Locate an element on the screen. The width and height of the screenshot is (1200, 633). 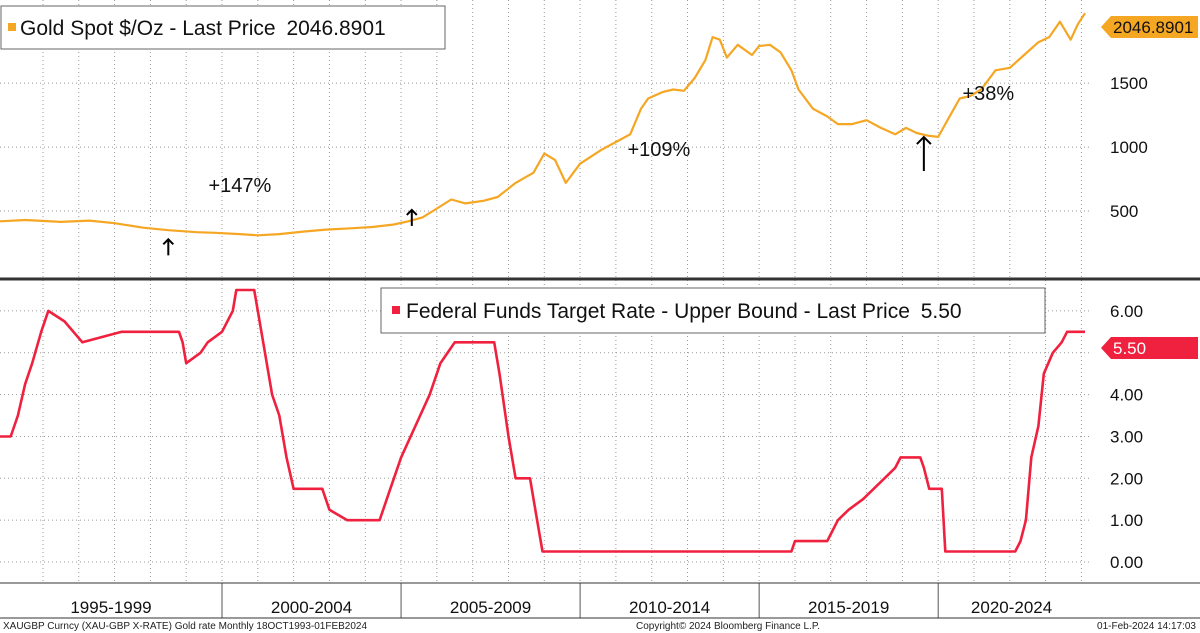
rate-y-tick: 4.00 is located at coordinates (1126, 395).